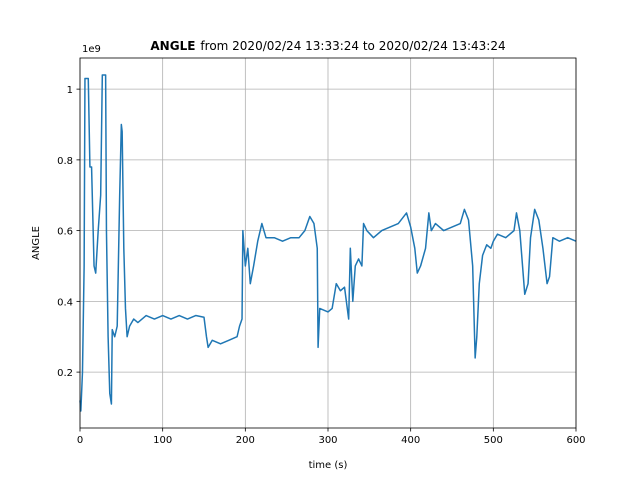 The image size is (640, 480). Describe the element at coordinates (65, 161) in the screenshot. I see `y-tick-label: 0.8` at that location.